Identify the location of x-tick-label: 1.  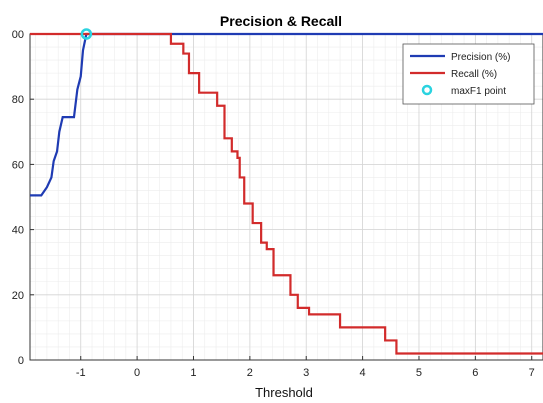
(193, 373).